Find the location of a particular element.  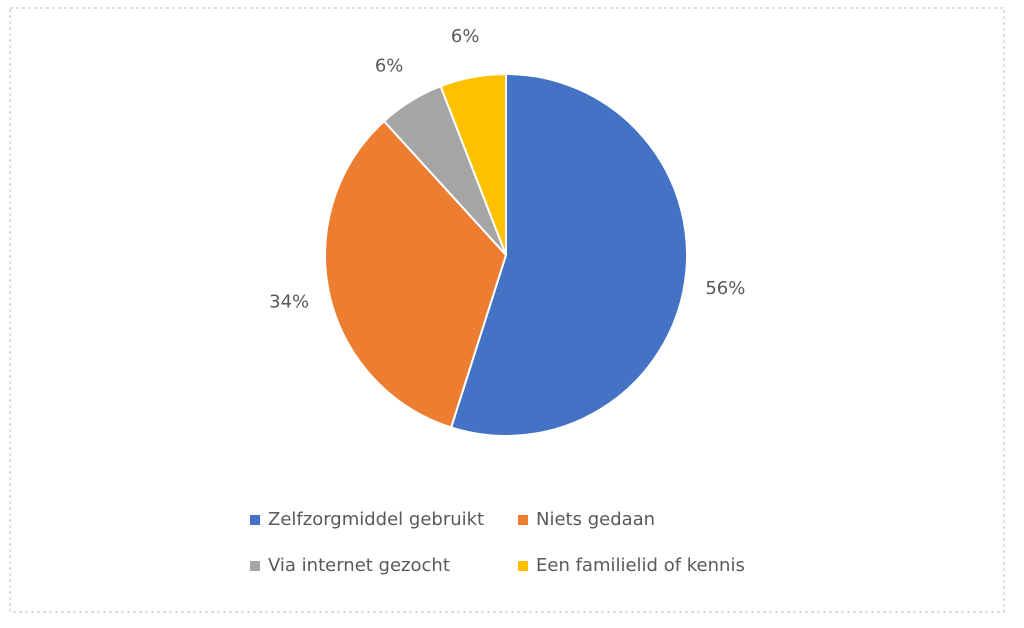

legend-label: Zelfzorgmiddel gebruikt is located at coordinates (376, 519).